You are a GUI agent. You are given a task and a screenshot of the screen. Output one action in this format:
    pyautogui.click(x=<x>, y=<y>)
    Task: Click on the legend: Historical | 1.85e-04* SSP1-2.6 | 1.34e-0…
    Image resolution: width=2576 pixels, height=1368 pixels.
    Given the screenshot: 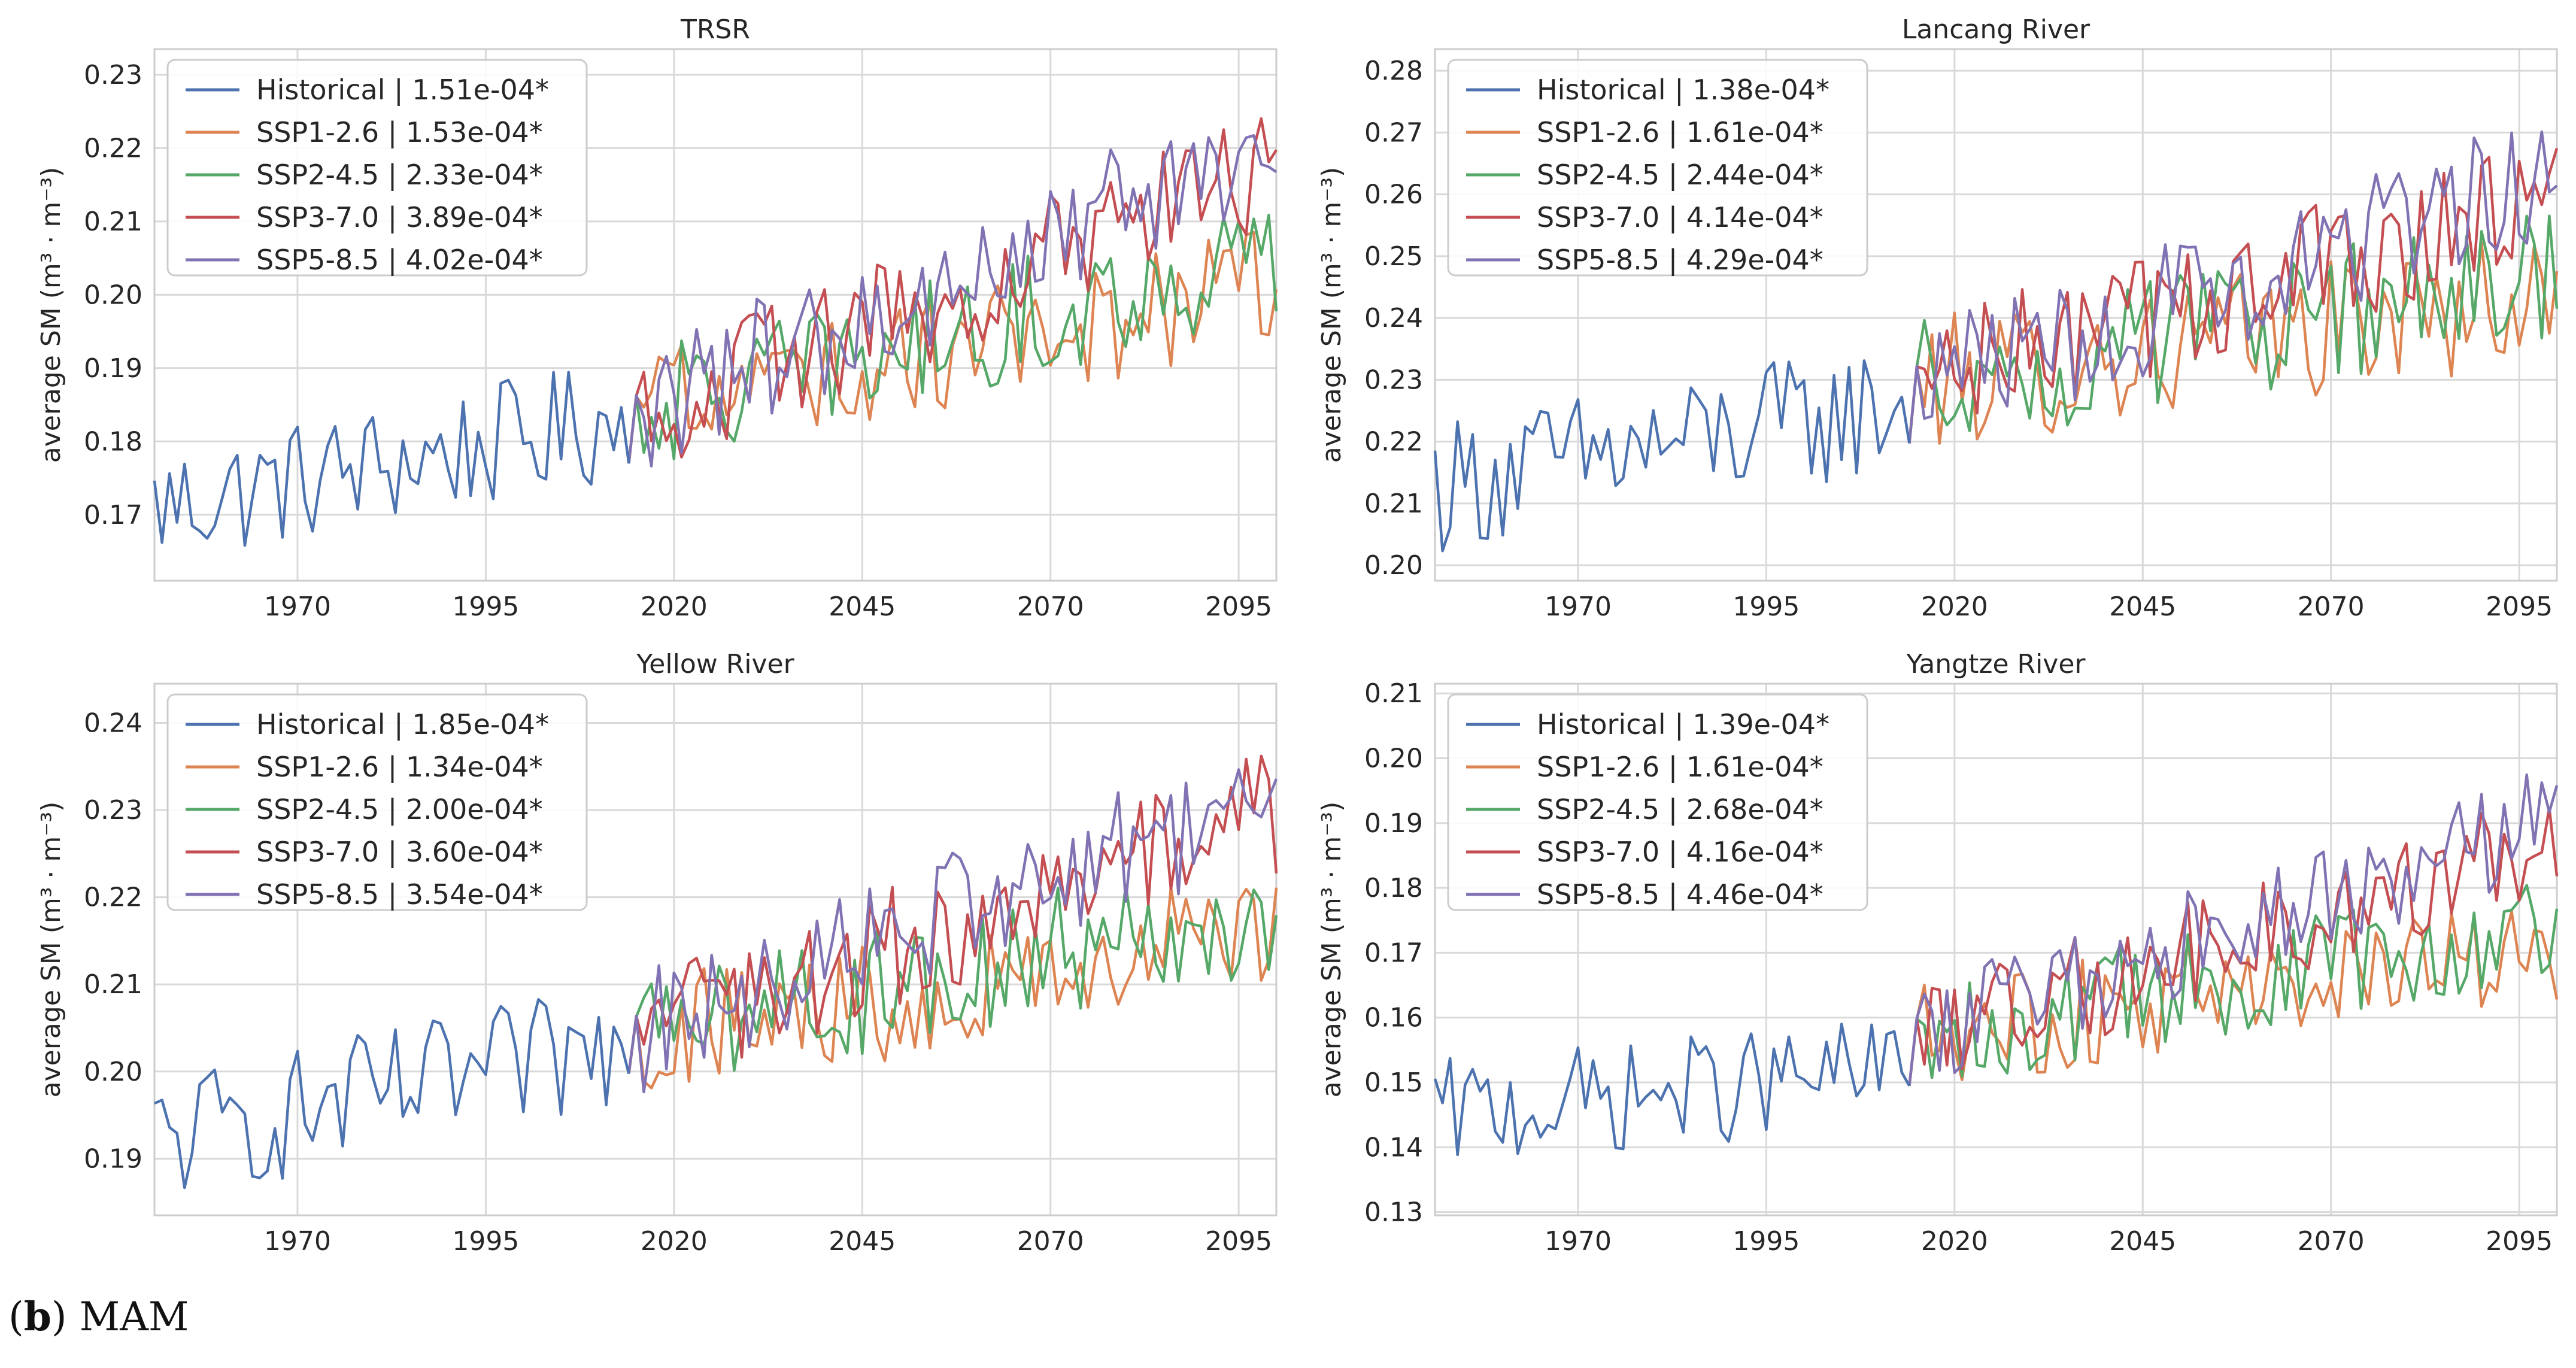 What is the action you would take?
    pyautogui.click(x=377, y=802)
    